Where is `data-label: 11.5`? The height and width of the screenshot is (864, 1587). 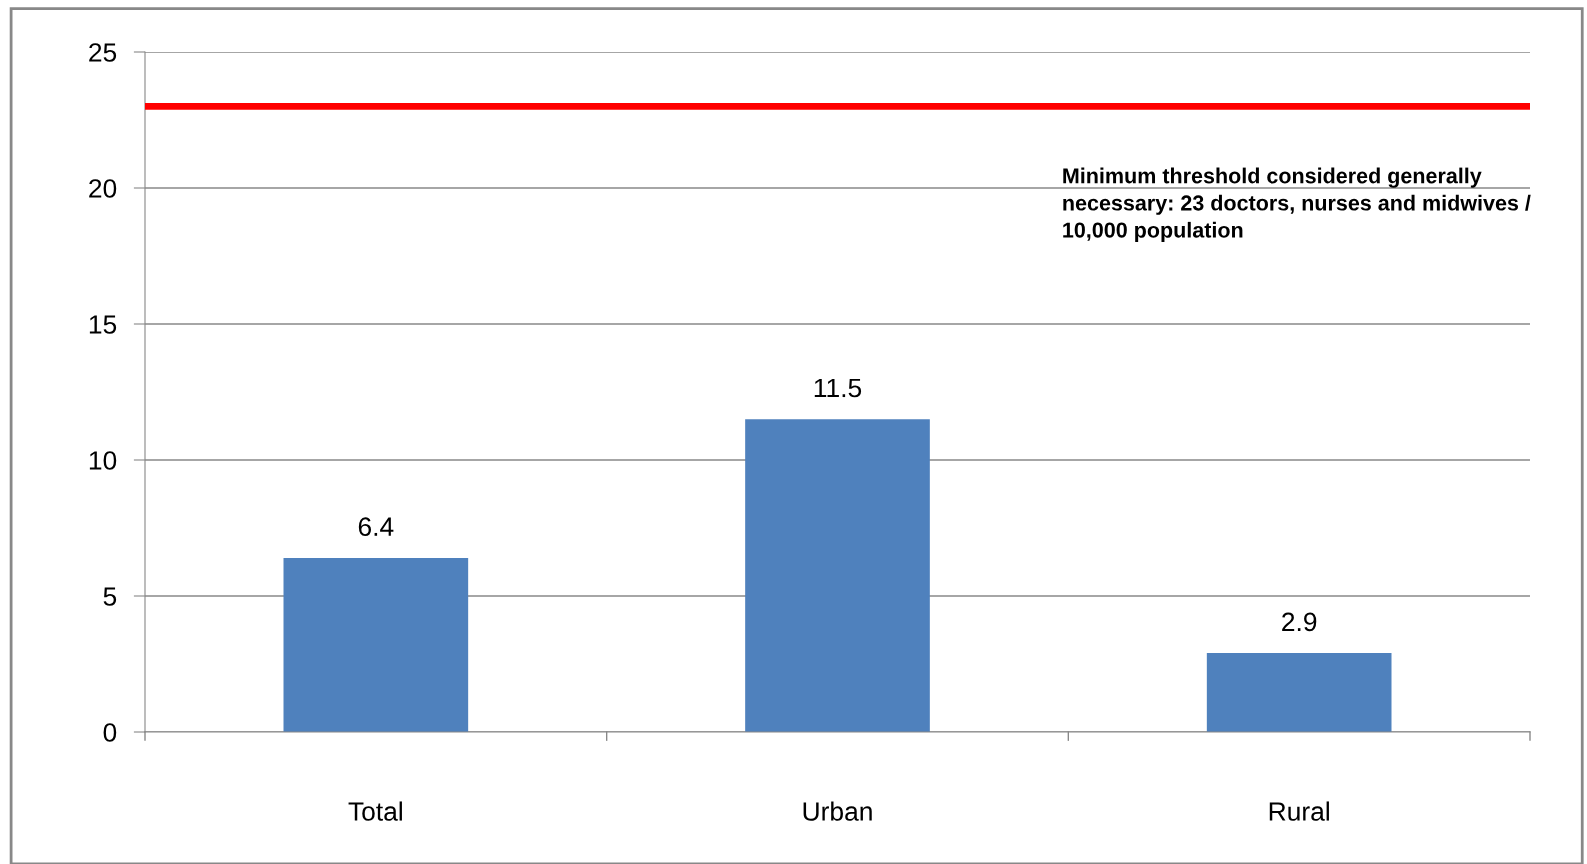 data-label: 11.5 is located at coordinates (838, 388).